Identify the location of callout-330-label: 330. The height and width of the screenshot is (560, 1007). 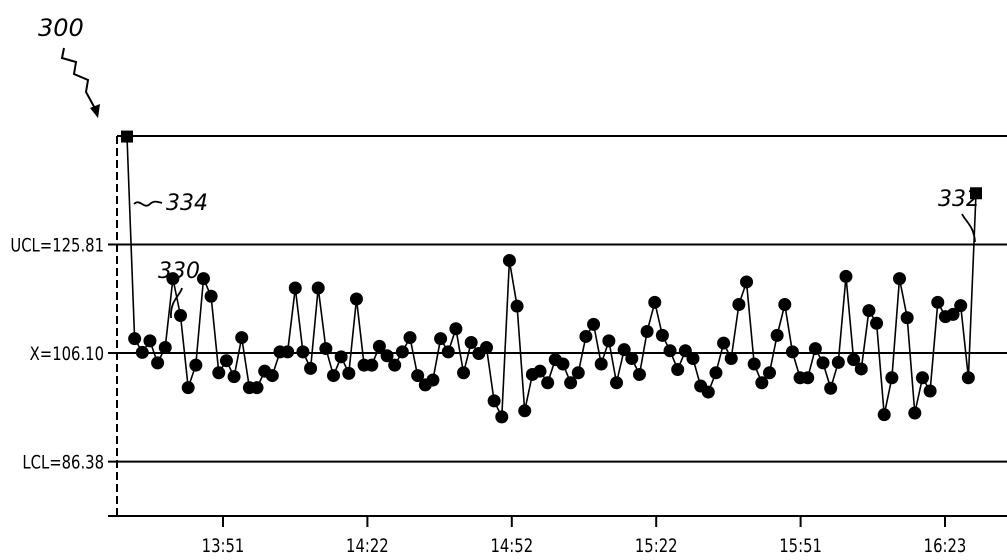
(179, 271).